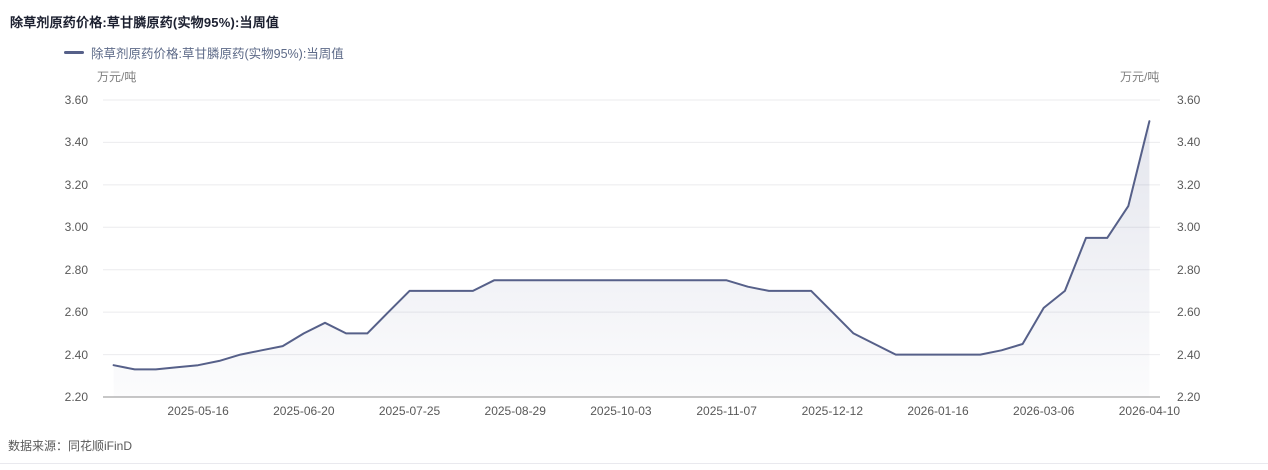 The width and height of the screenshot is (1268, 470). Describe the element at coordinates (1140, 77) in the screenshot. I see `y-axis-unit-right: 万元/吨` at that location.